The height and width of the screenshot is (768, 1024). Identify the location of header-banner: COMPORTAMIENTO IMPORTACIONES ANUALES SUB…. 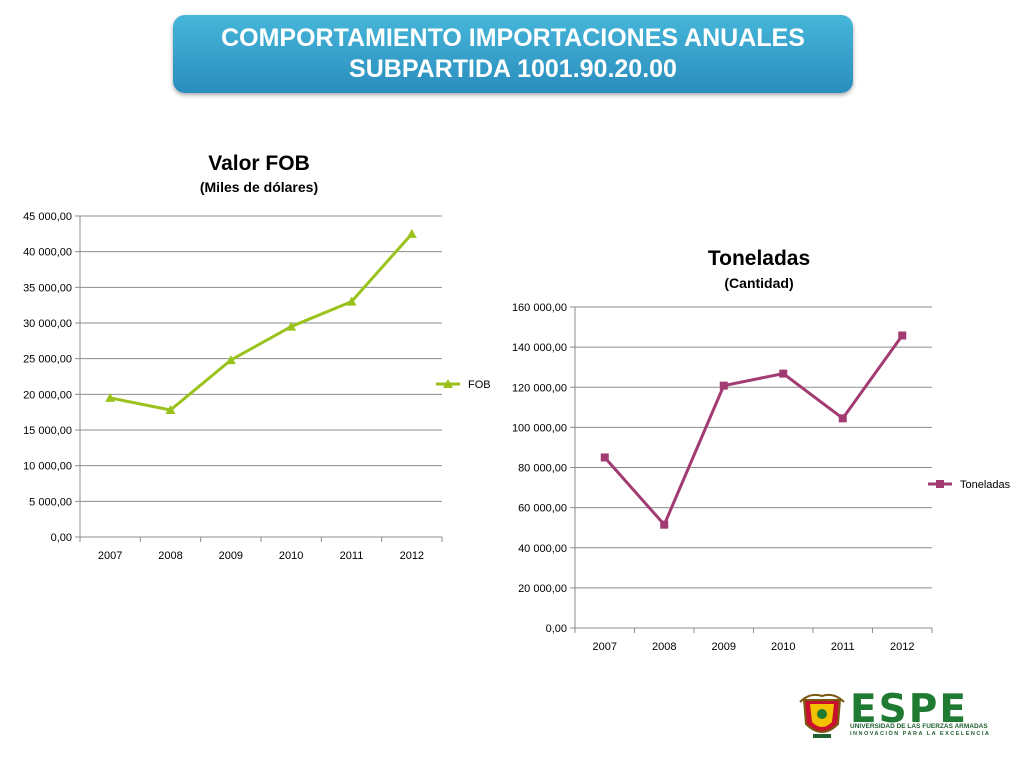
(513, 54).